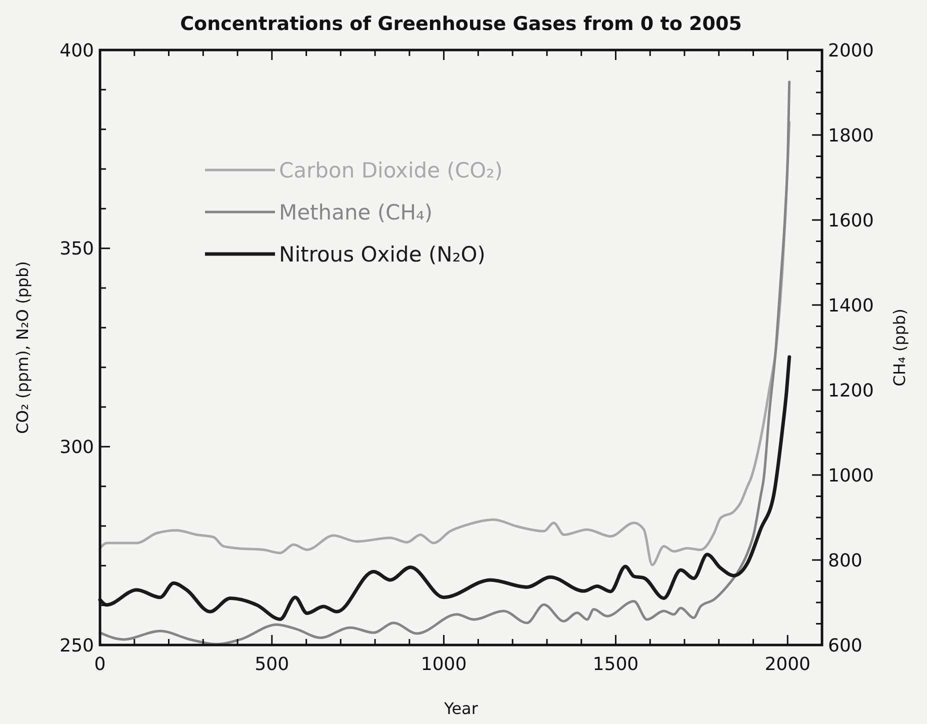 The width and height of the screenshot is (927, 724). I want to click on y2-tick-label: 1400, so click(851, 305).